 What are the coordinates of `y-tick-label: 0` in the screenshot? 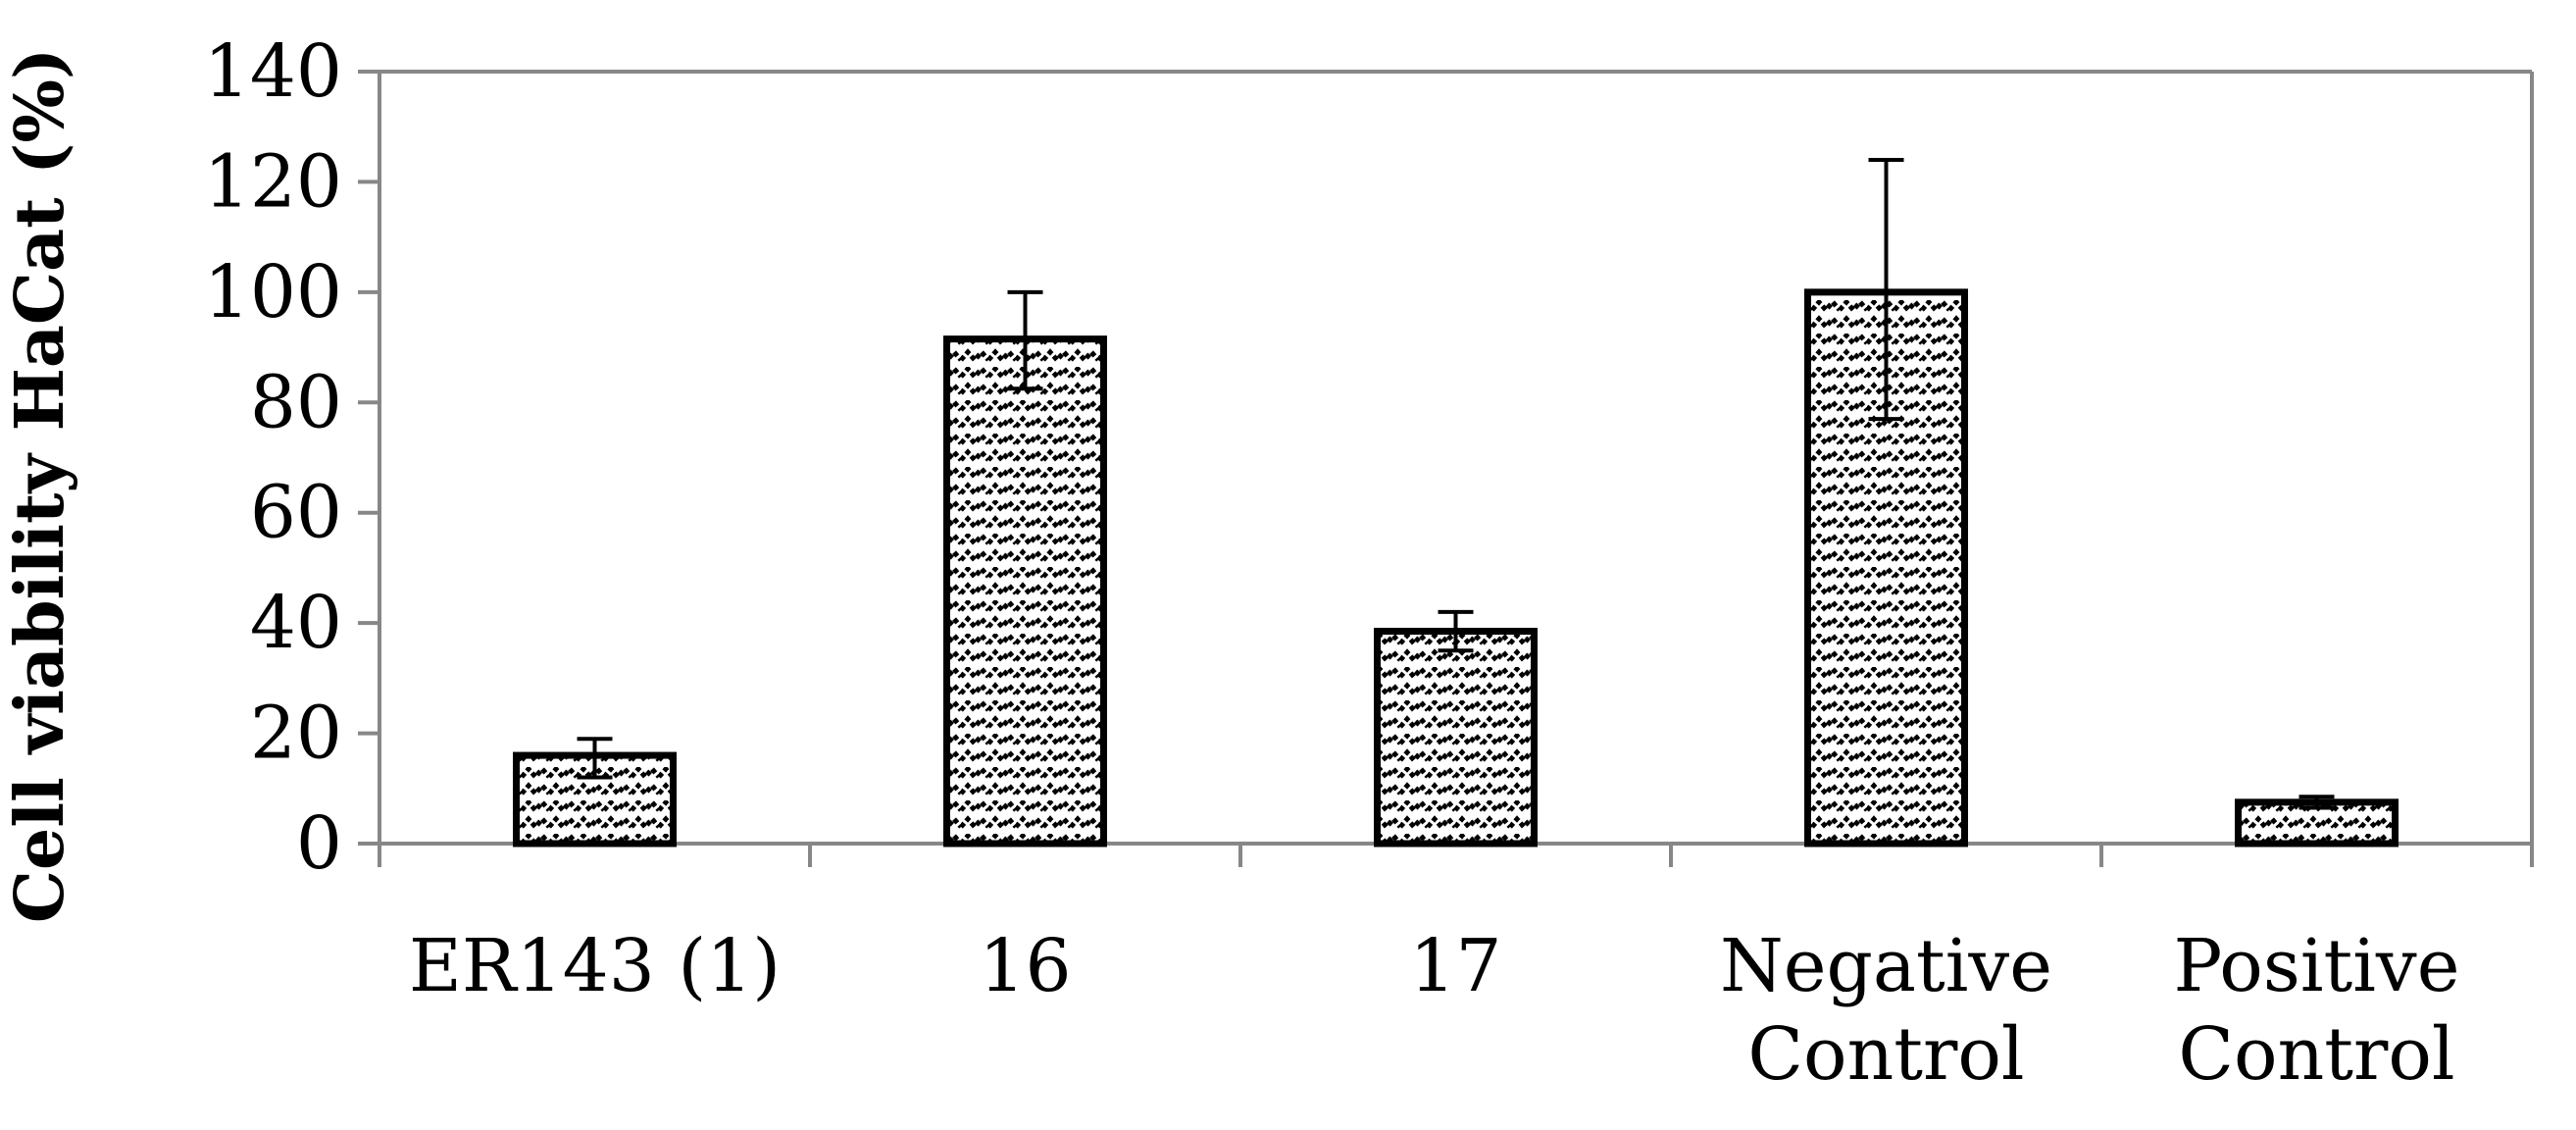 It's located at (319, 843).